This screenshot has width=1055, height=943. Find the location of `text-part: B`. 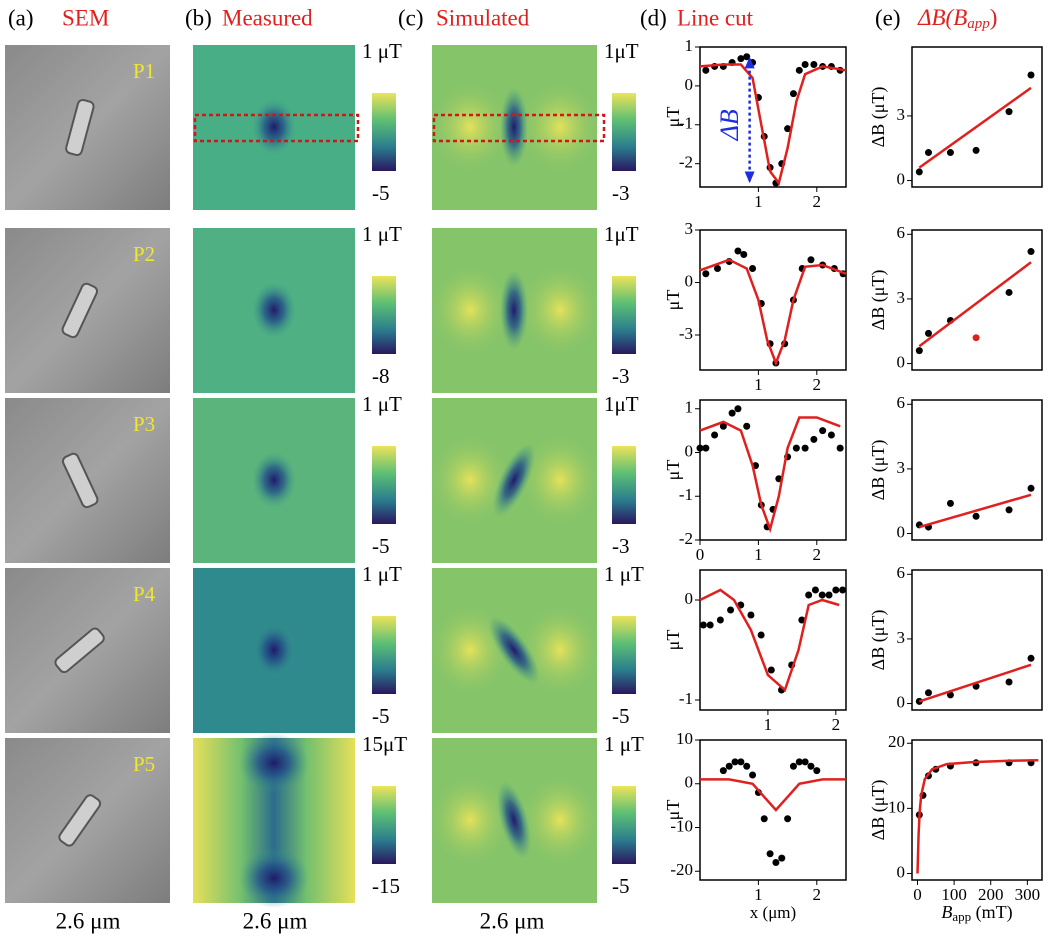

text-part: B is located at coordinates (946, 912).